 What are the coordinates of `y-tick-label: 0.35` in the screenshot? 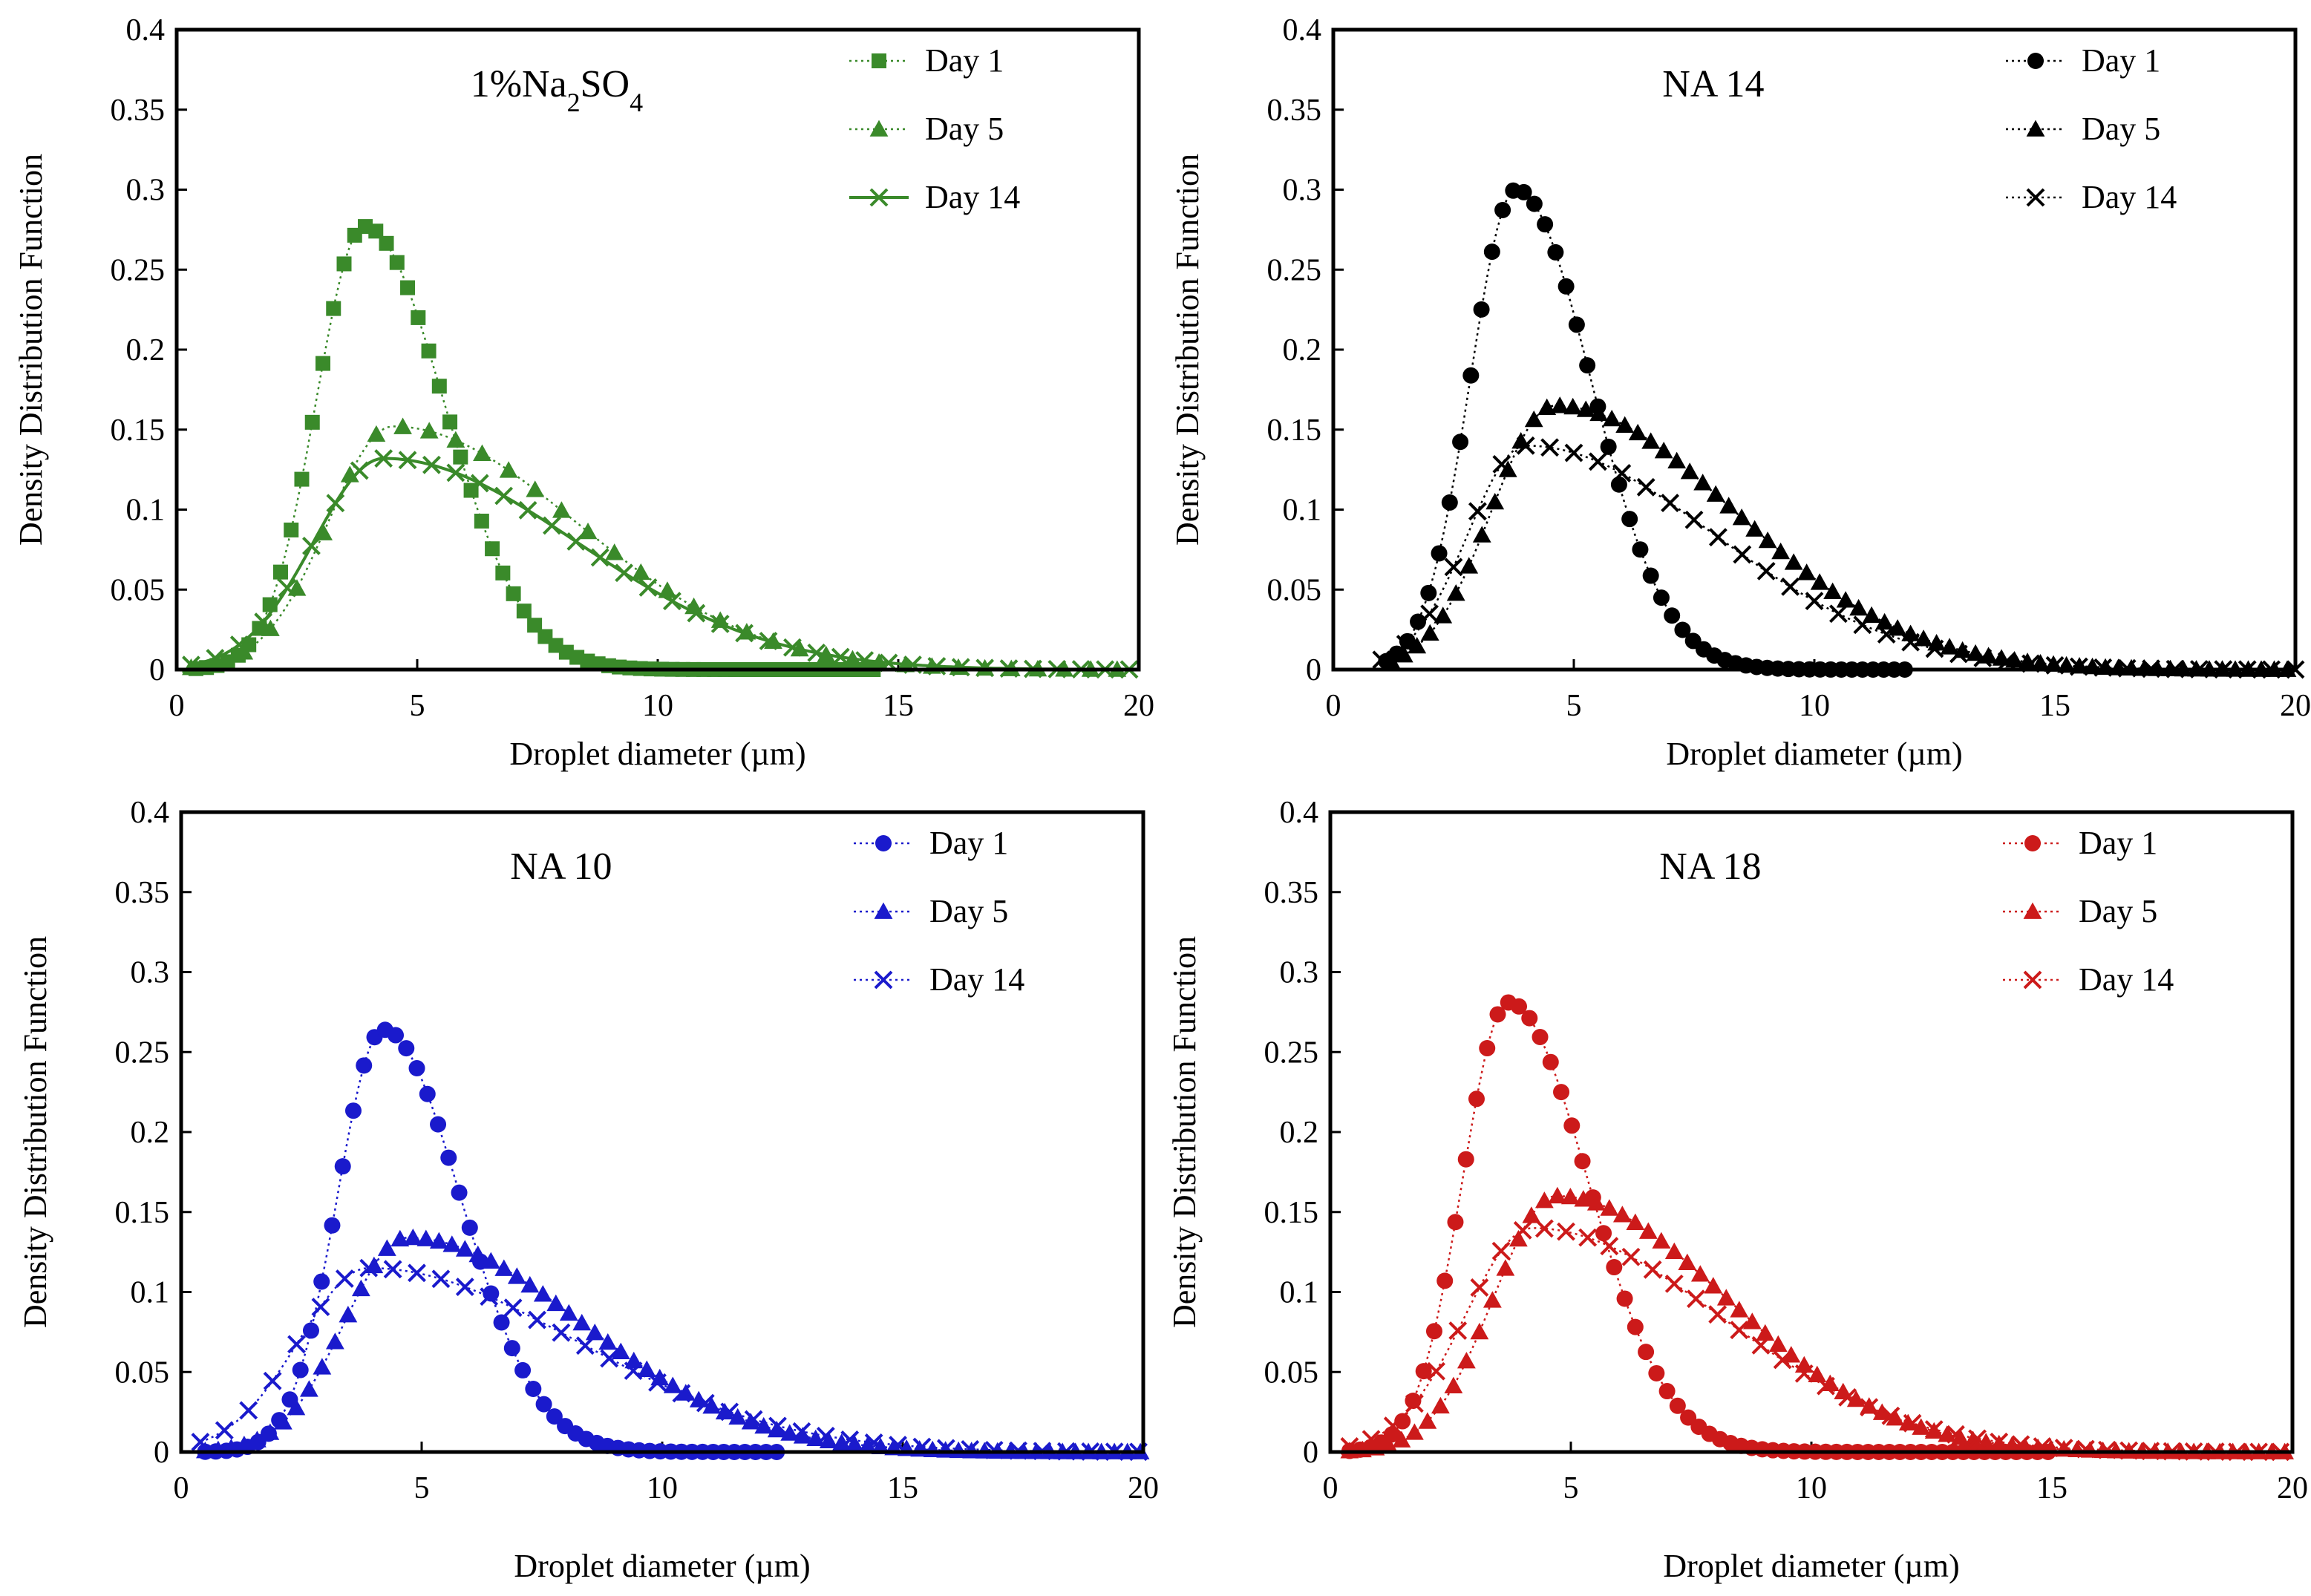 It's located at (1291, 893).